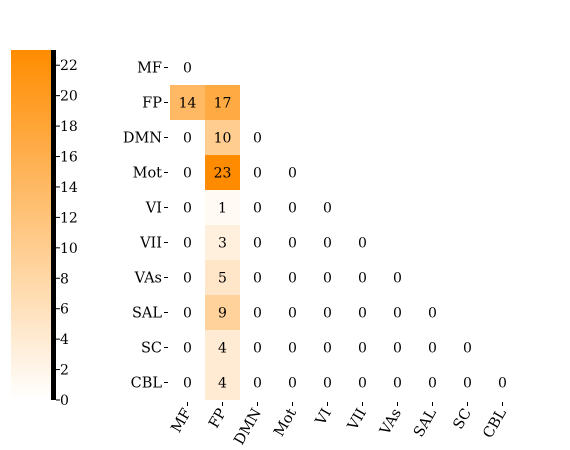 The height and width of the screenshot is (450, 570). I want to click on column-label: FP, so click(218, 418).